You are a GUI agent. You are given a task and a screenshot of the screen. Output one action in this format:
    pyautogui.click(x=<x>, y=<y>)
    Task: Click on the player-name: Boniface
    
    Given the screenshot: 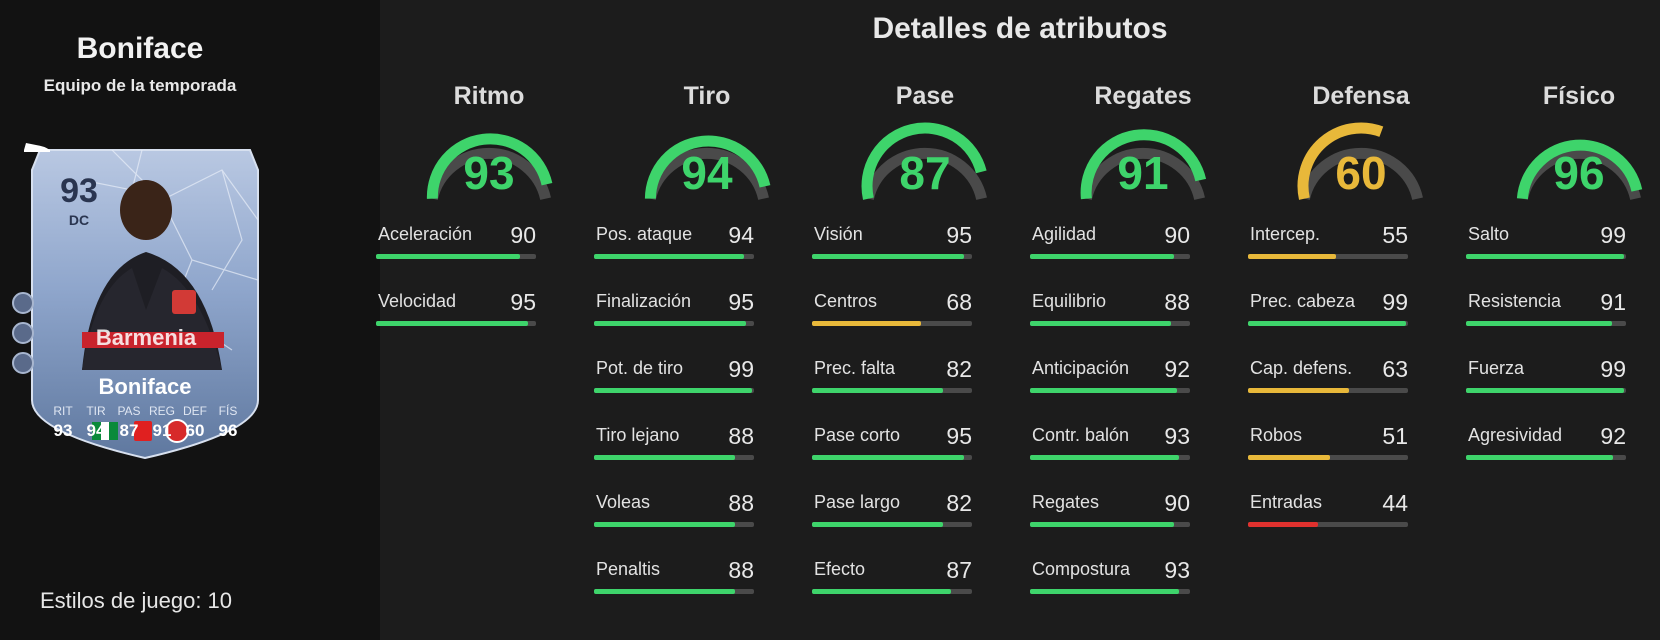 What is the action you would take?
    pyautogui.click(x=140, y=48)
    